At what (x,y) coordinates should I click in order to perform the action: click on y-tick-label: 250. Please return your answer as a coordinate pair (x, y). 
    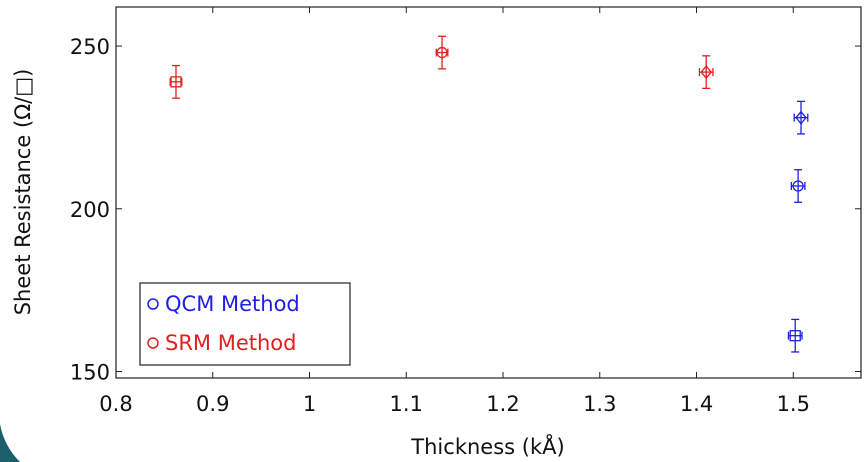
    Looking at the image, I should click on (90, 47).